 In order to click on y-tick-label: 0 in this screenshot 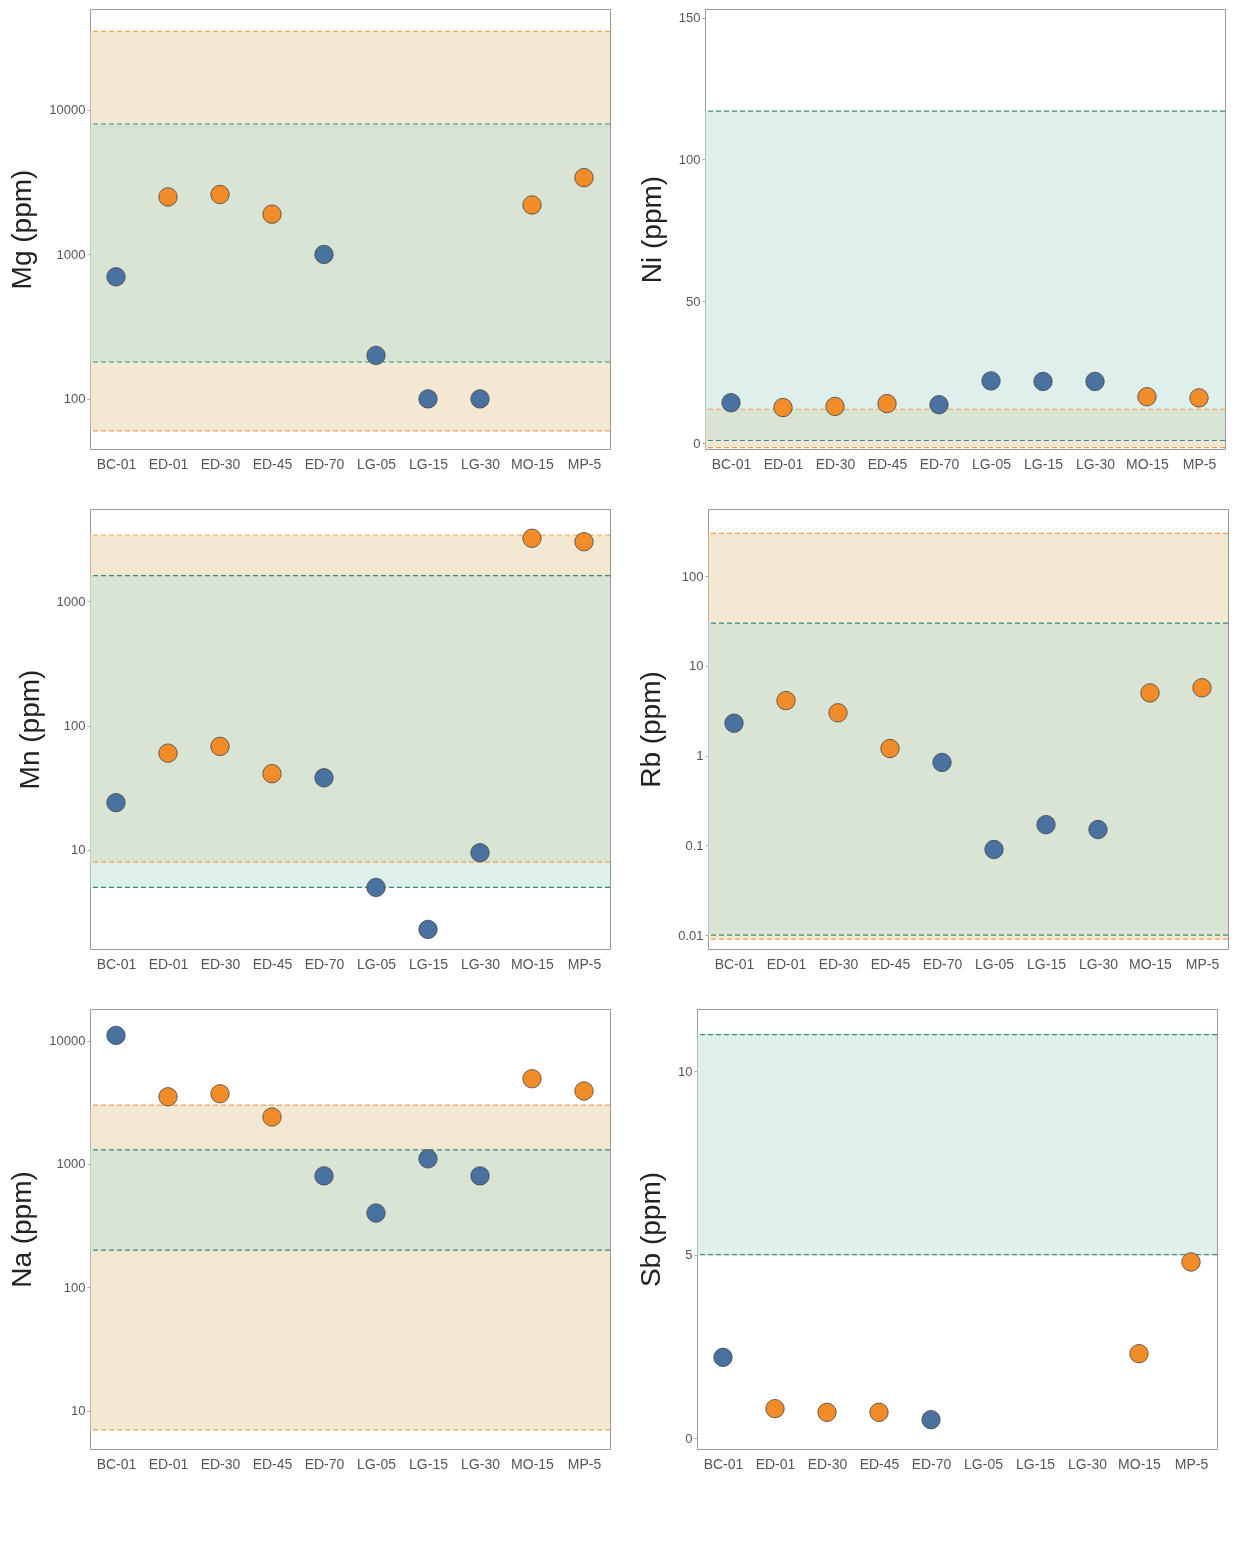, I will do `click(689, 1438)`.